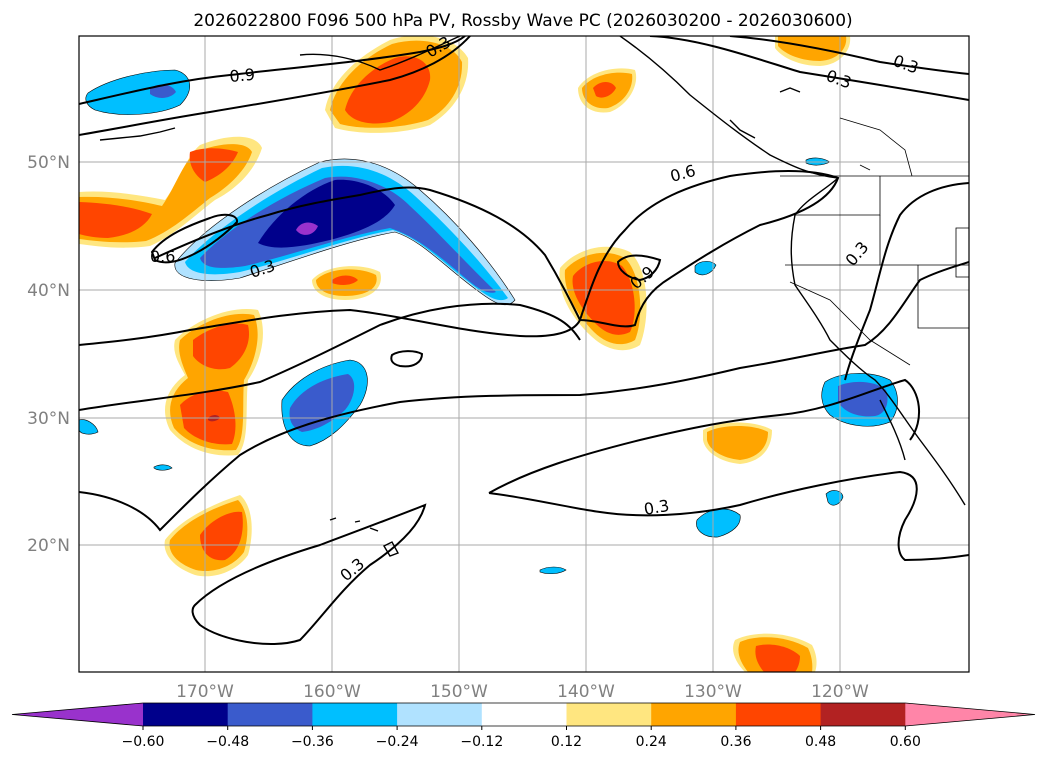  What do you see at coordinates (48, 291) in the screenshot?
I see `lat-label: 40°N` at bounding box center [48, 291].